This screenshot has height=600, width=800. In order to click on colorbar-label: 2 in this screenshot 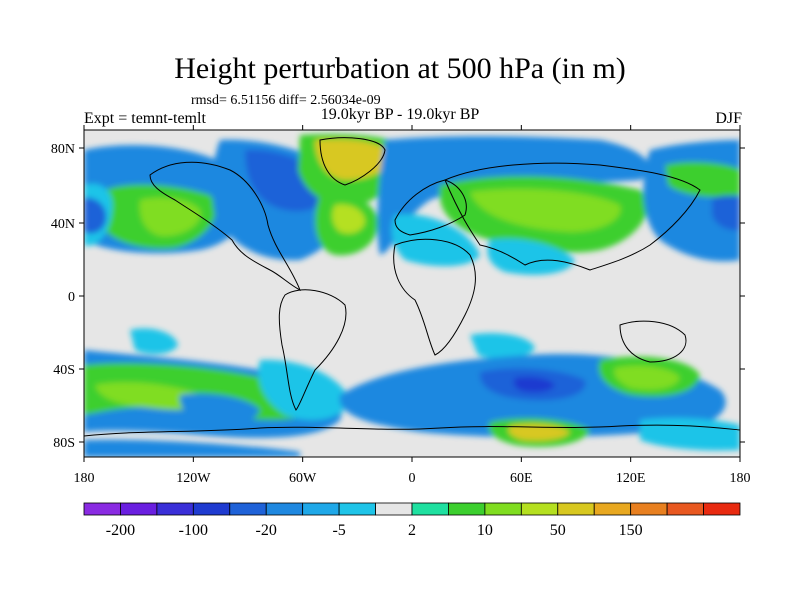, I will do `click(412, 530)`.